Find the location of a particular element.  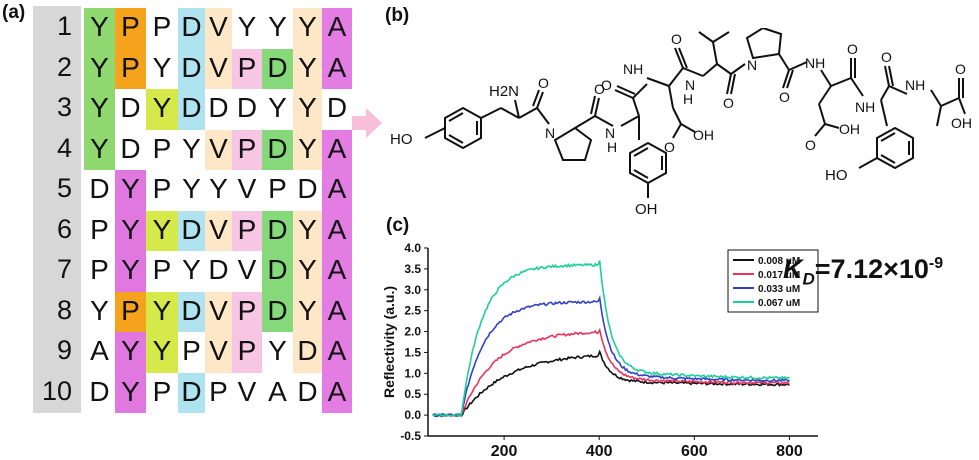

h-label: H is located at coordinates (612, 147).